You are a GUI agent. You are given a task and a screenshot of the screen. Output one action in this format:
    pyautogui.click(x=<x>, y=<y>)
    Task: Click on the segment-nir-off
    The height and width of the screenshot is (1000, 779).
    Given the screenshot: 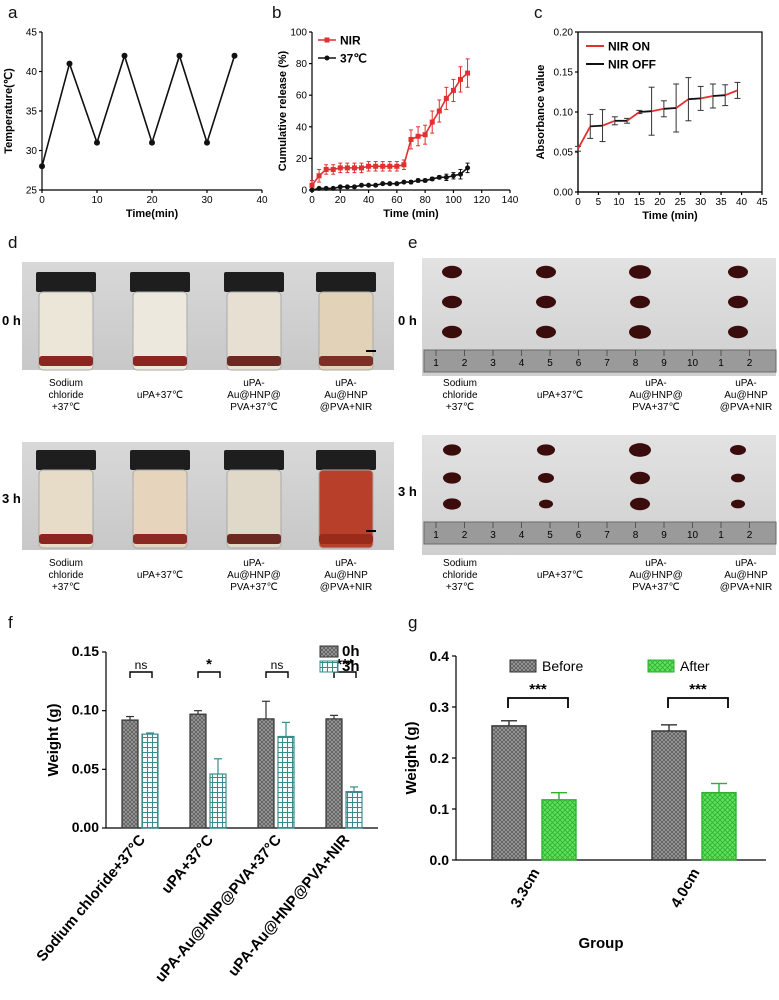 What is the action you would take?
    pyautogui.click(x=694, y=99)
    